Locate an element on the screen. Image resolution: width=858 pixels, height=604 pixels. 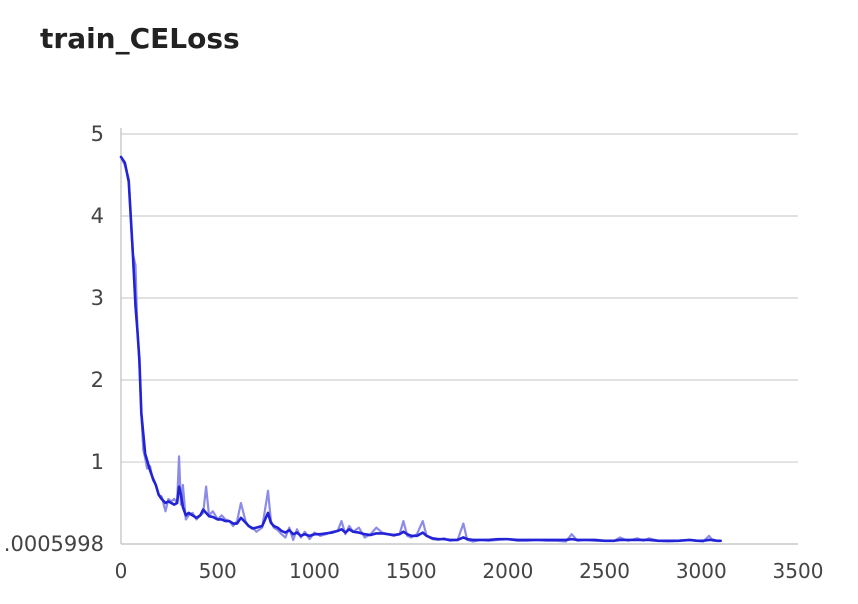
x-tick-label: 2500 is located at coordinates (604, 571).